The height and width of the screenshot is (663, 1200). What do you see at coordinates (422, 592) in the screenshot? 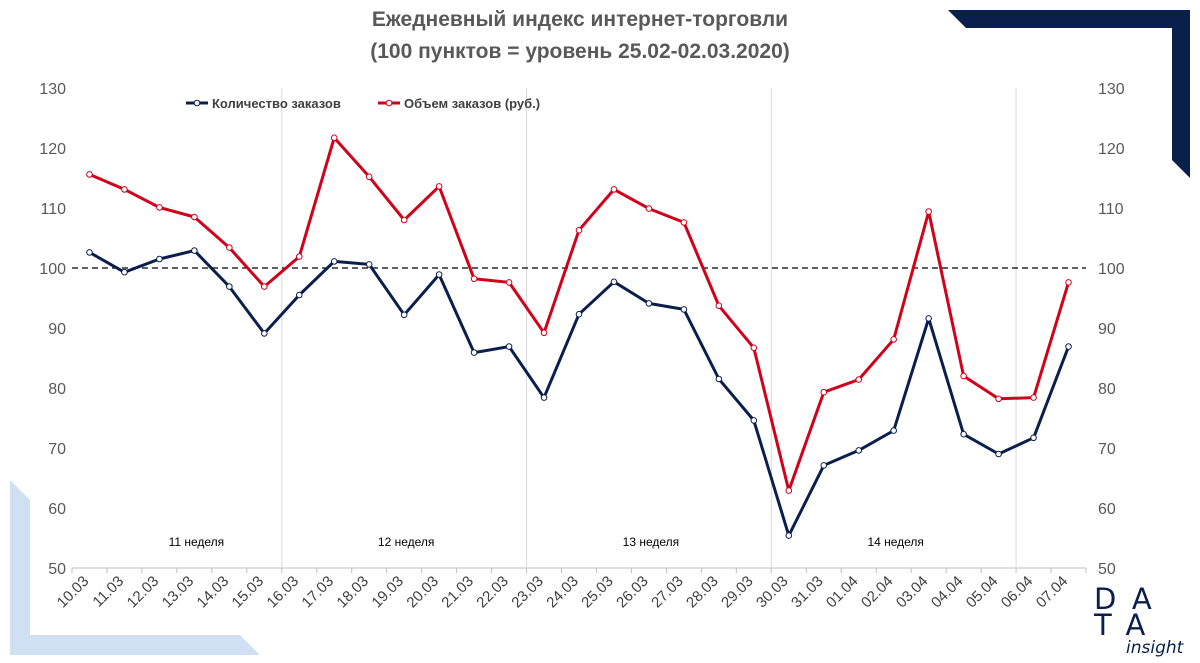
I see `x-tick-label: 20.03` at bounding box center [422, 592].